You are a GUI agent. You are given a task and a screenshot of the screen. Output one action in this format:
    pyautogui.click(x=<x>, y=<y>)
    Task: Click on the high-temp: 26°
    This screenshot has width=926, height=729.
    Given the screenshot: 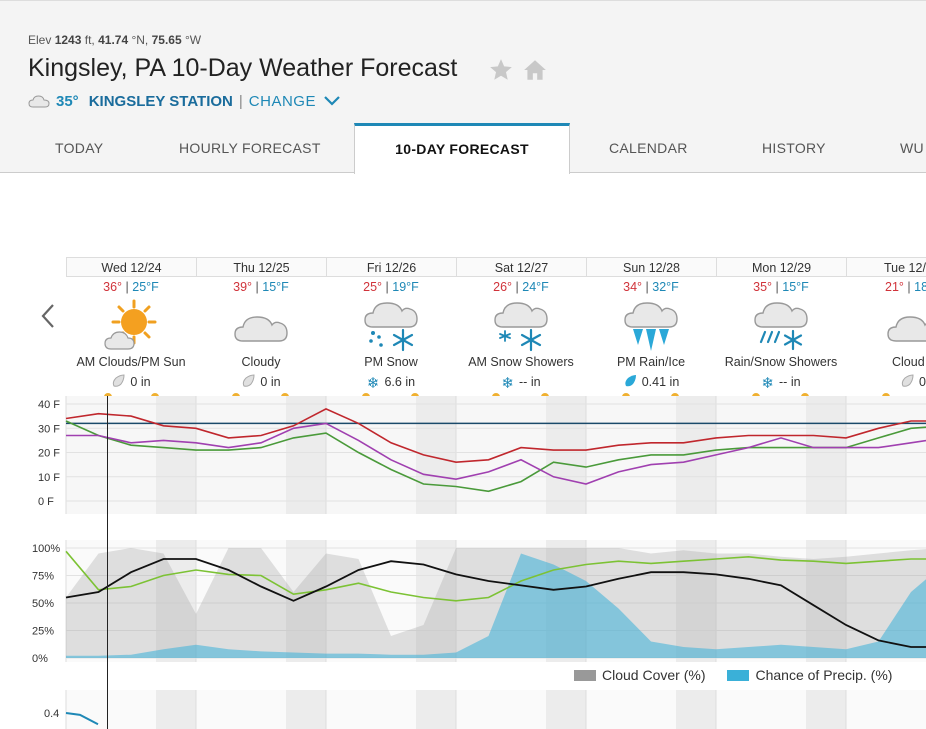 What is the action you would take?
    pyautogui.click(x=503, y=287)
    